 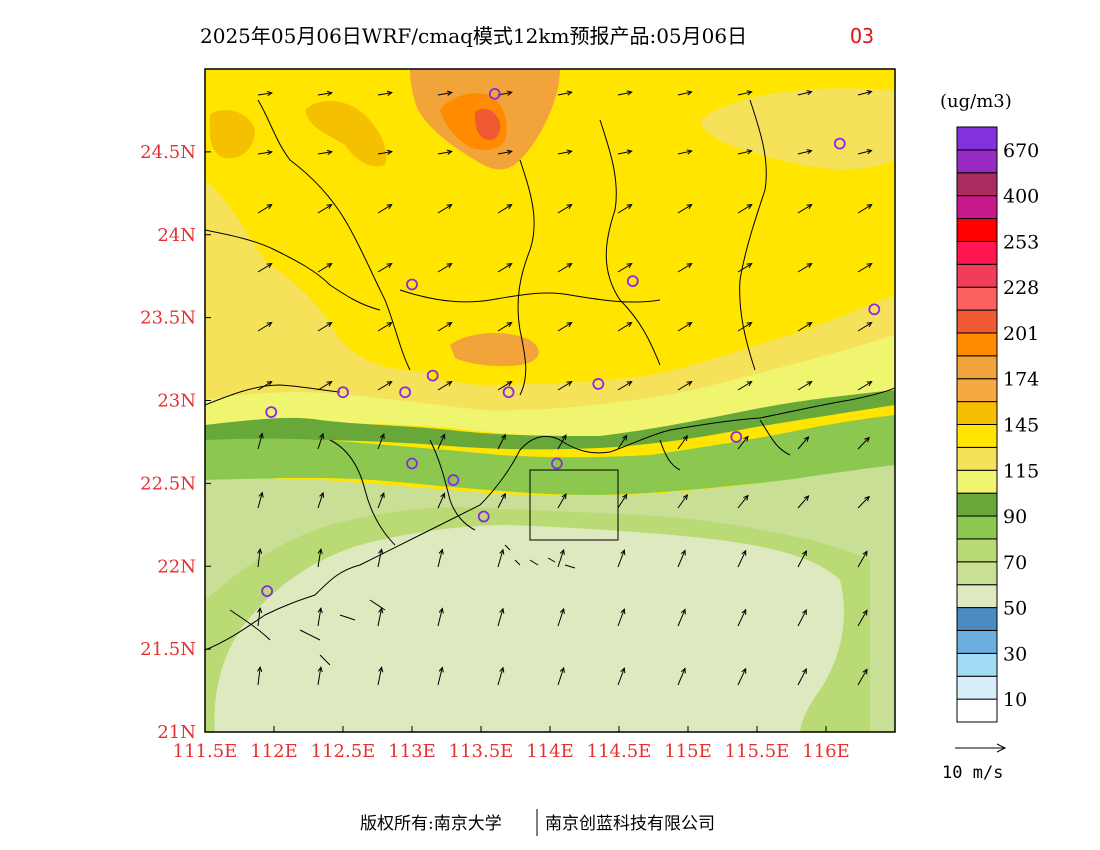 I want to click on wind-reference: 10 m/s, so click(x=974, y=763).